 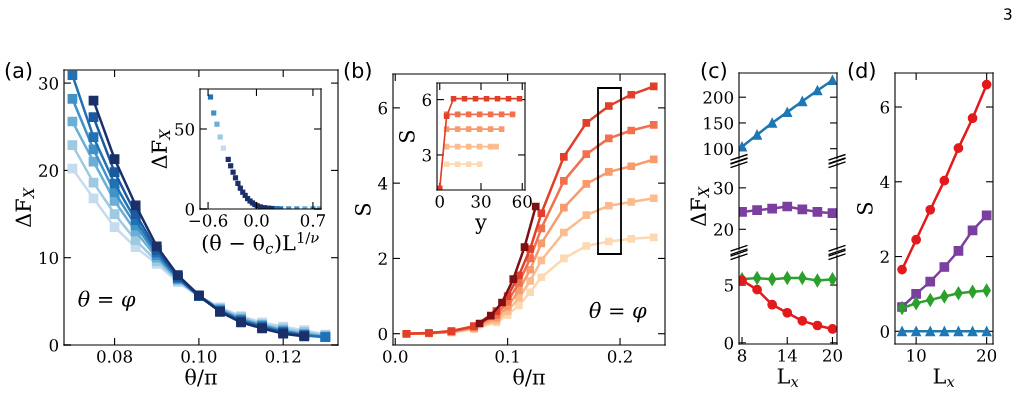 I want to click on x-axis-title: (θ − θ$_{c}$)L$^{1/ν}$, so click(x=260, y=242).